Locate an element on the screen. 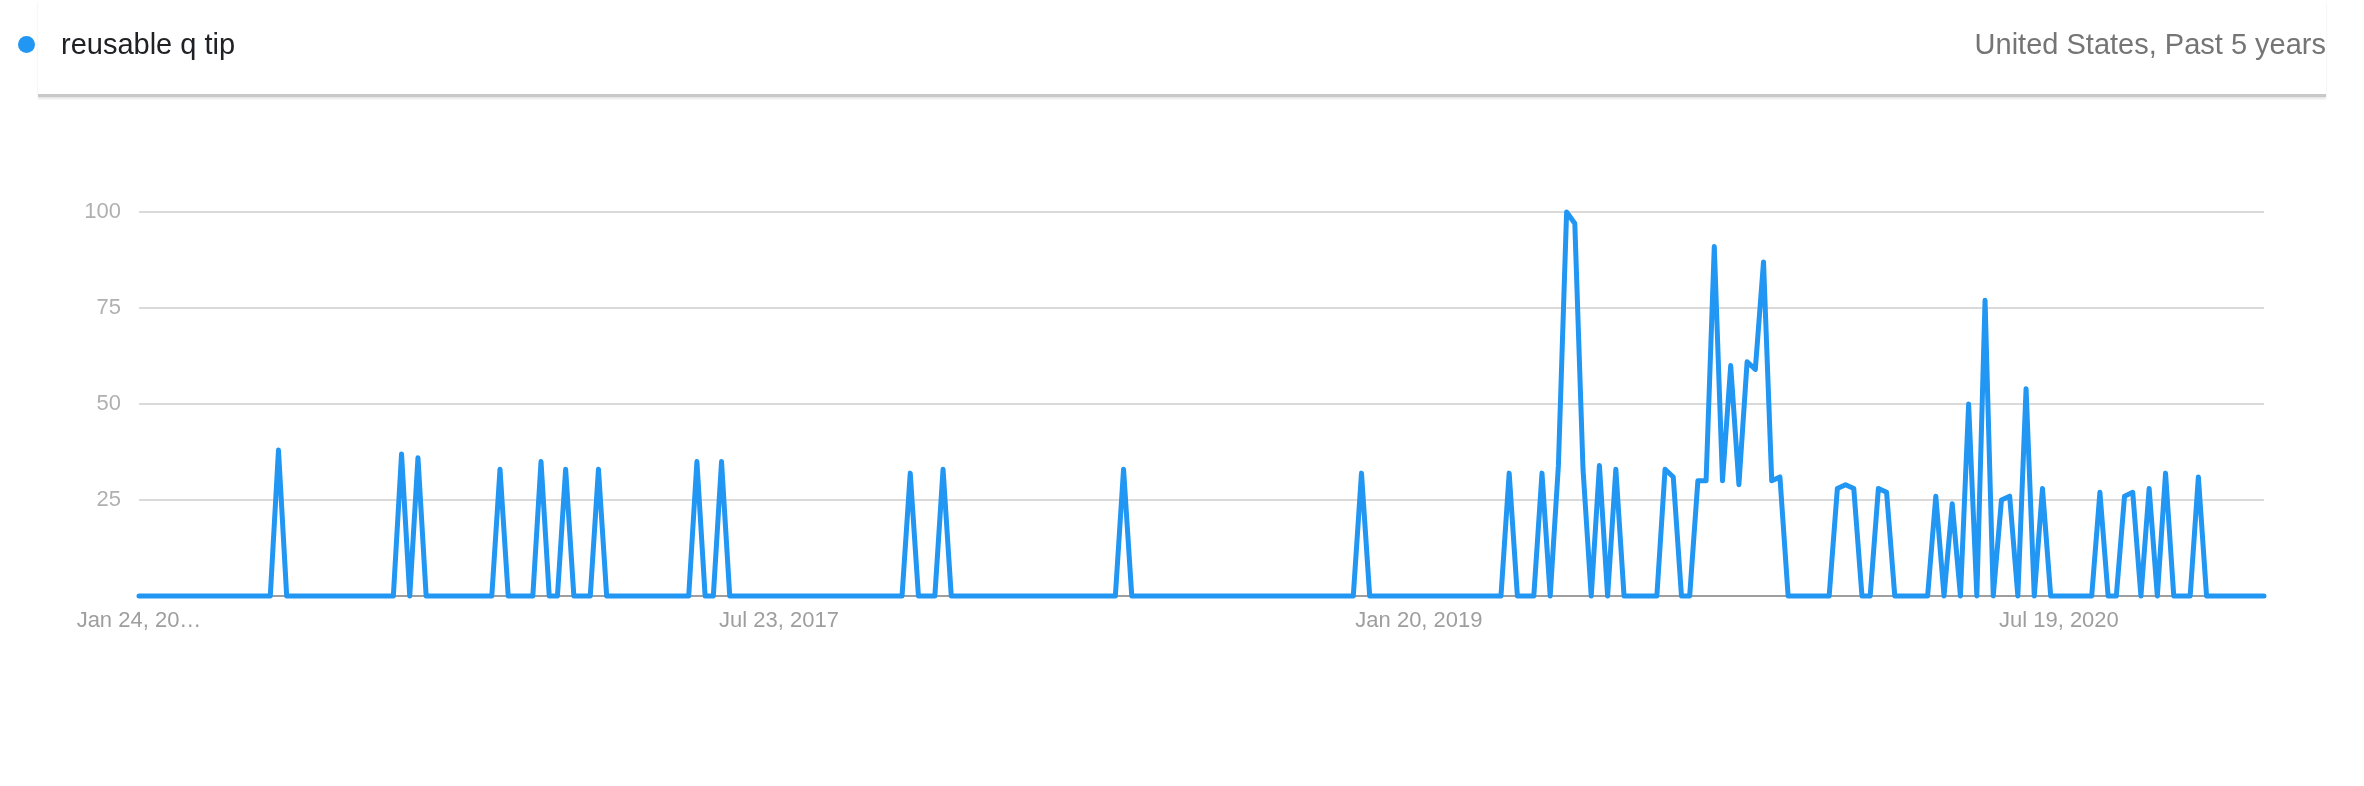  x-tick-label: Jan 20, 2019 is located at coordinates (1419, 620).